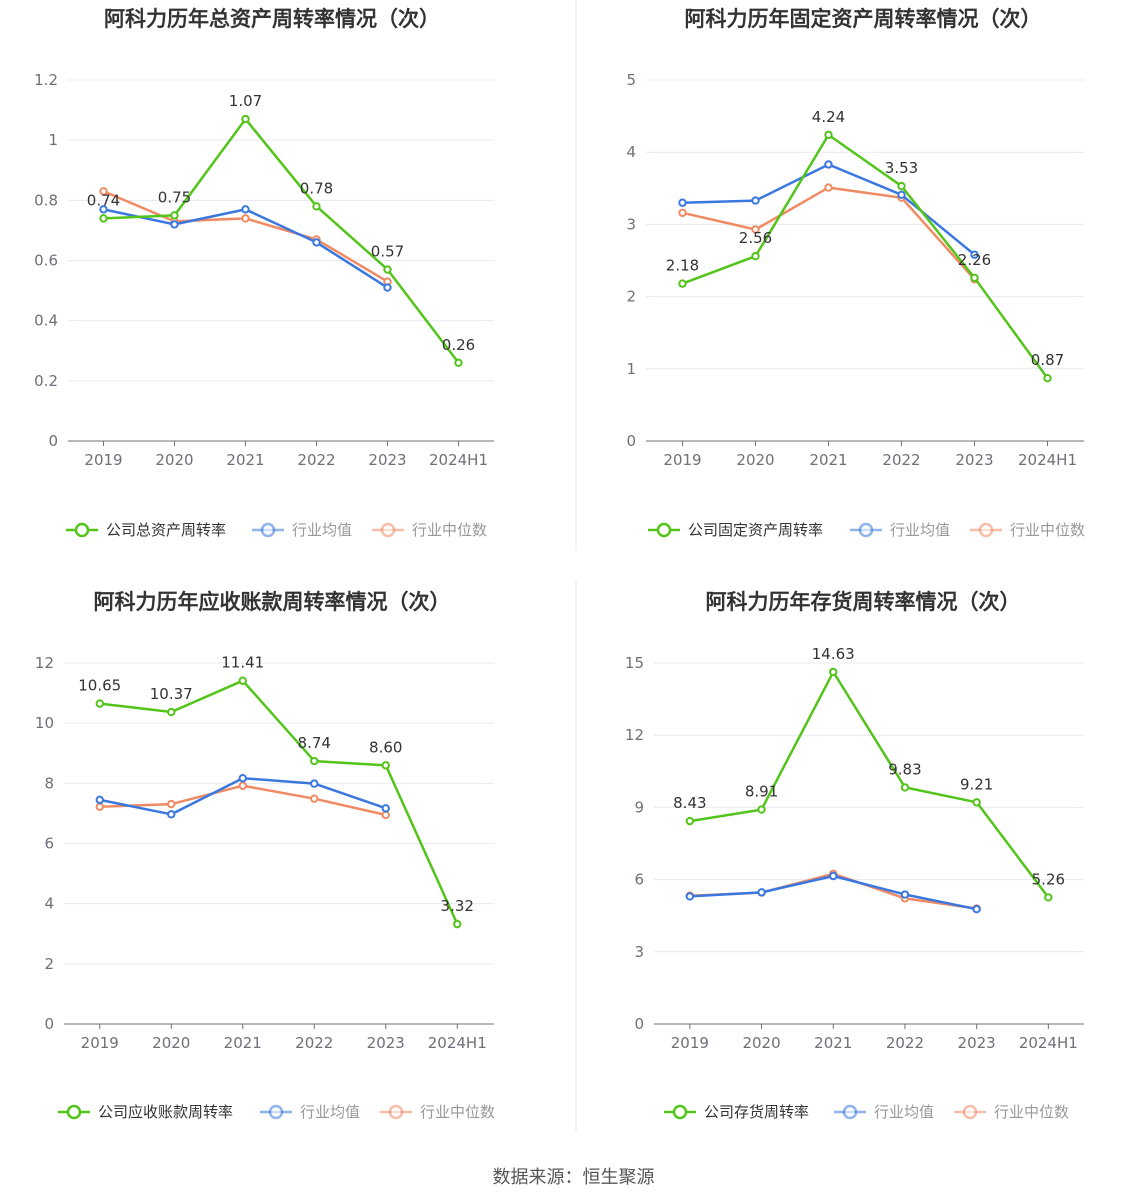 This screenshot has width=1147, height=1202. What do you see at coordinates (689, 803) in the screenshot?
I see `data-label: 8.43` at bounding box center [689, 803].